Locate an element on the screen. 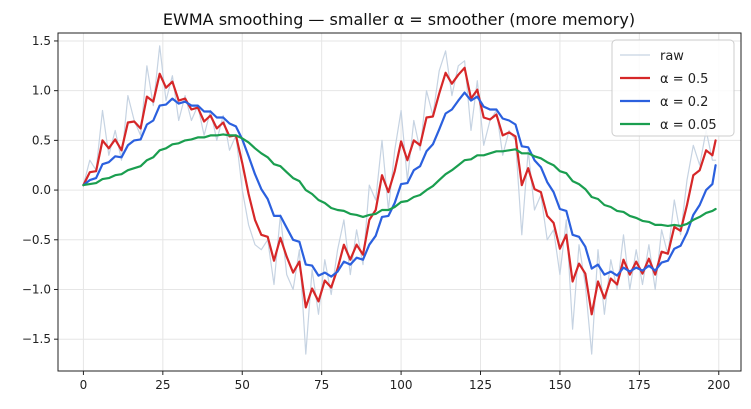  legend-label: α = 0.5 is located at coordinates (684, 79).